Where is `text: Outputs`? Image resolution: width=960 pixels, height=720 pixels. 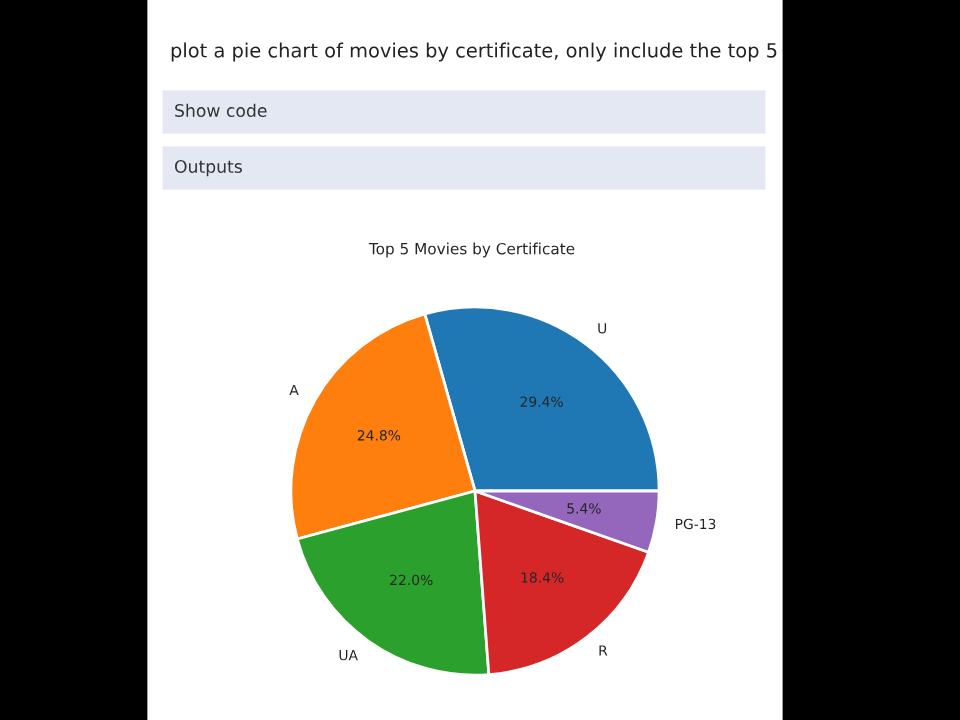
text: Outputs is located at coordinates (208, 168).